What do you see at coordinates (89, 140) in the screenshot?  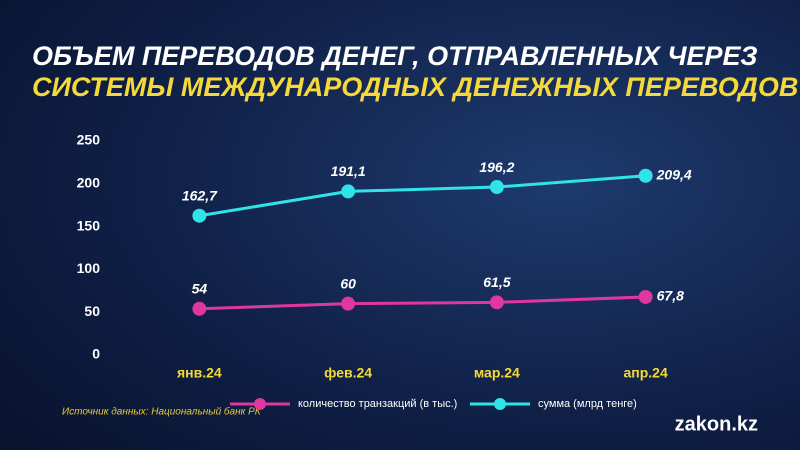 I see `y-tick-label: 250` at bounding box center [89, 140].